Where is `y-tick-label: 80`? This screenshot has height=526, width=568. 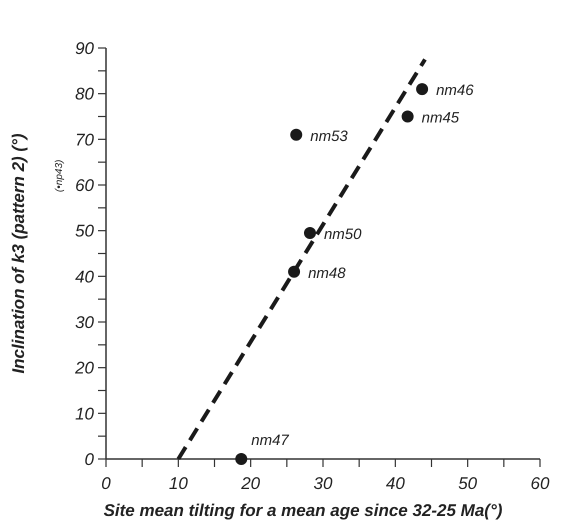
y-tick-label: 80 is located at coordinates (85, 94).